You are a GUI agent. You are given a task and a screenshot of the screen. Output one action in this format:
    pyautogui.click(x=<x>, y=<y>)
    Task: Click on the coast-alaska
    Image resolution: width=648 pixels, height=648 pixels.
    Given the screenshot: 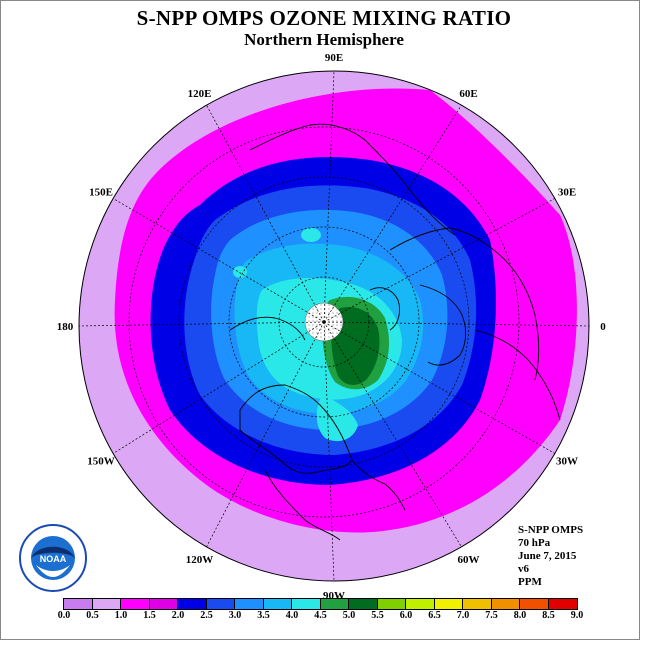 What is the action you would take?
    pyautogui.click(x=267, y=328)
    